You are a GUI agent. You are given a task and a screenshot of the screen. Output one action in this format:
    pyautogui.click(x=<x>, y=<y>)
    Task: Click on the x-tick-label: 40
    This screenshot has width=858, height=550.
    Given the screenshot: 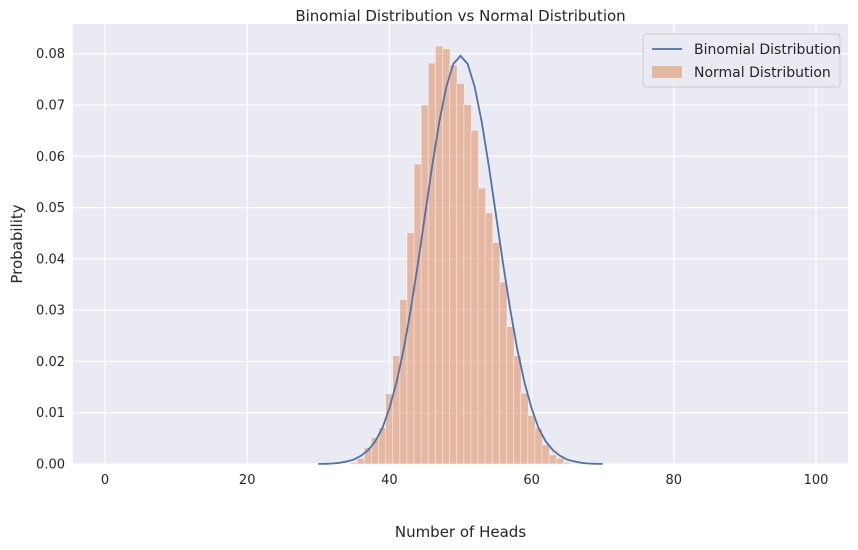 What is the action you would take?
    pyautogui.click(x=389, y=480)
    